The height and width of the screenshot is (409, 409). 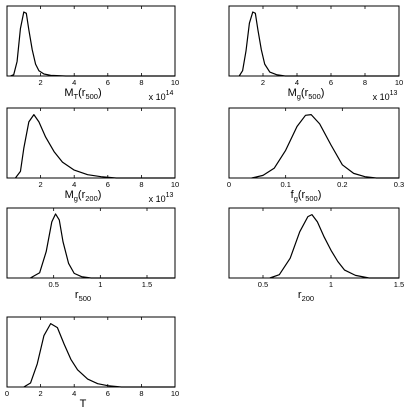 What do you see at coordinates (285, 184) in the screenshot?
I see `x-tick-label: 0.1` at bounding box center [285, 184].